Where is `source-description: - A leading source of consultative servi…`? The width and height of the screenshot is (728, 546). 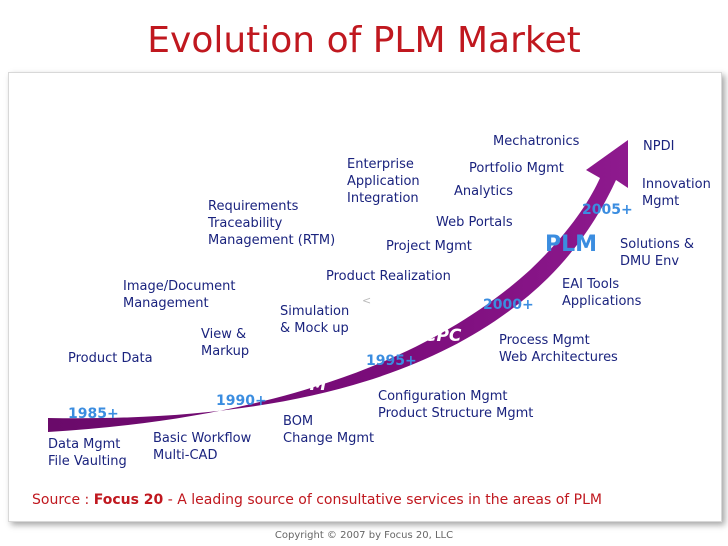 source-description: - A leading source of consultative servi… is located at coordinates (382, 500).